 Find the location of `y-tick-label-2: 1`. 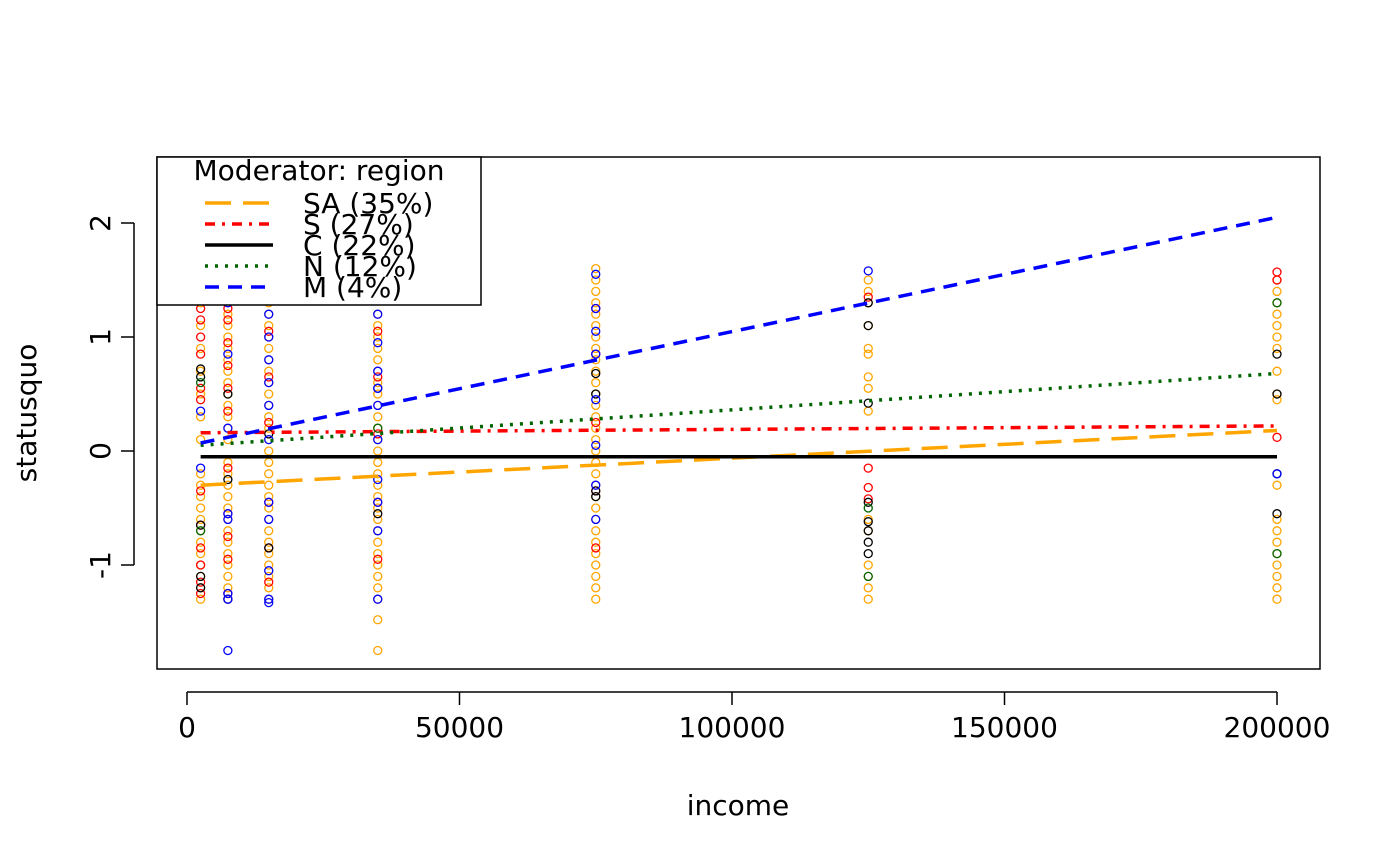

y-tick-label-2: 1 is located at coordinates (100, 337).